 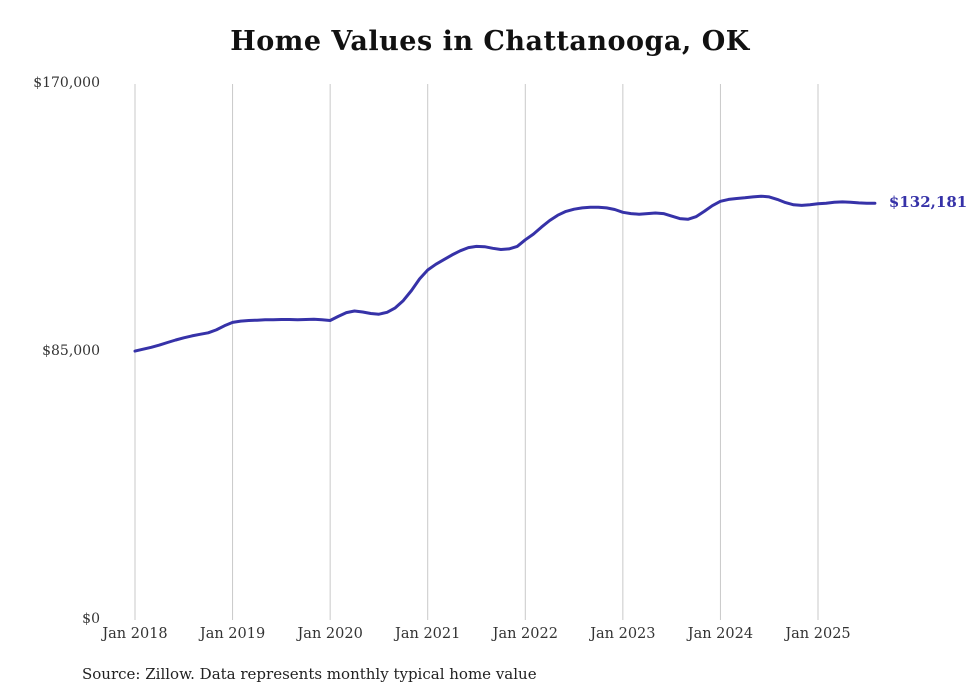 I want to click on current-value-label: $132,181, so click(x=928, y=202).